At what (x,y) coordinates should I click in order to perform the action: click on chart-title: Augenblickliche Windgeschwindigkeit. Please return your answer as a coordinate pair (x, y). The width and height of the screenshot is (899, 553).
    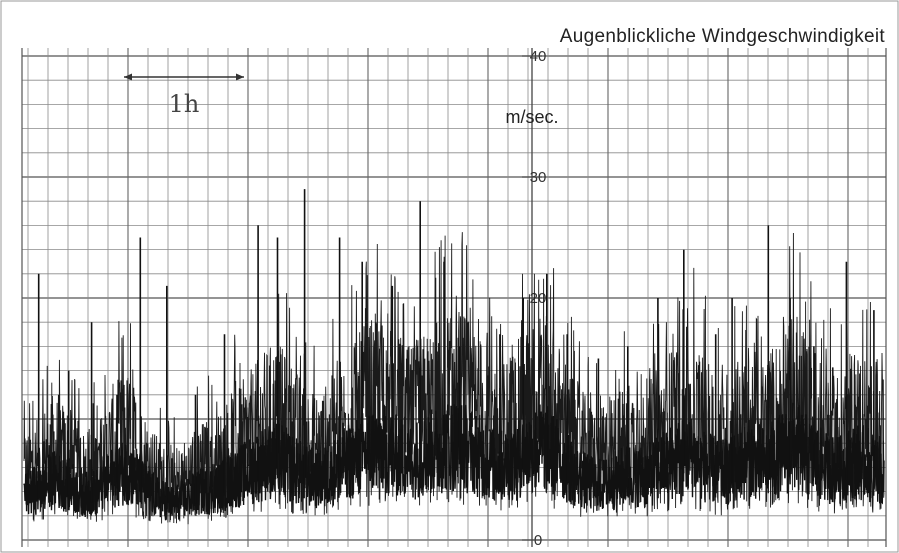
    Looking at the image, I should click on (723, 36).